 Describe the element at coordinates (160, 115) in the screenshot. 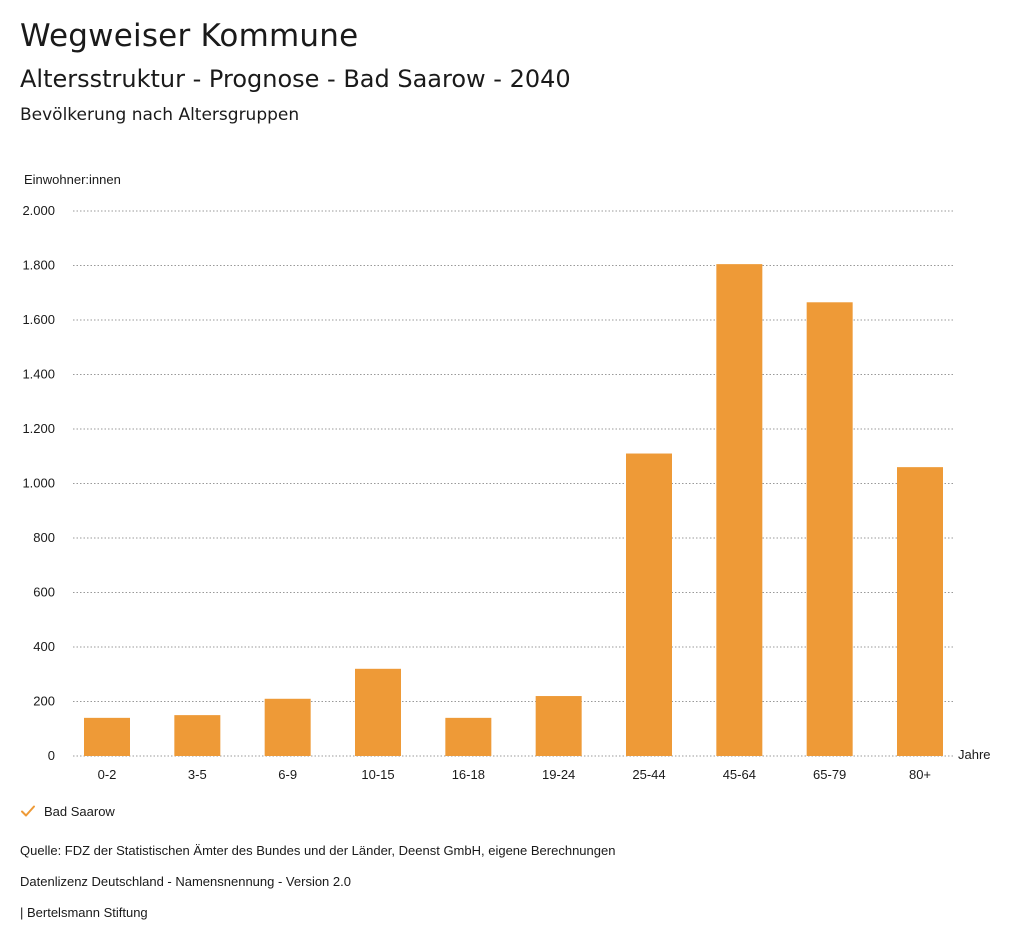

I see `chart-title: Bevölkerung nach Altersgruppen` at that location.